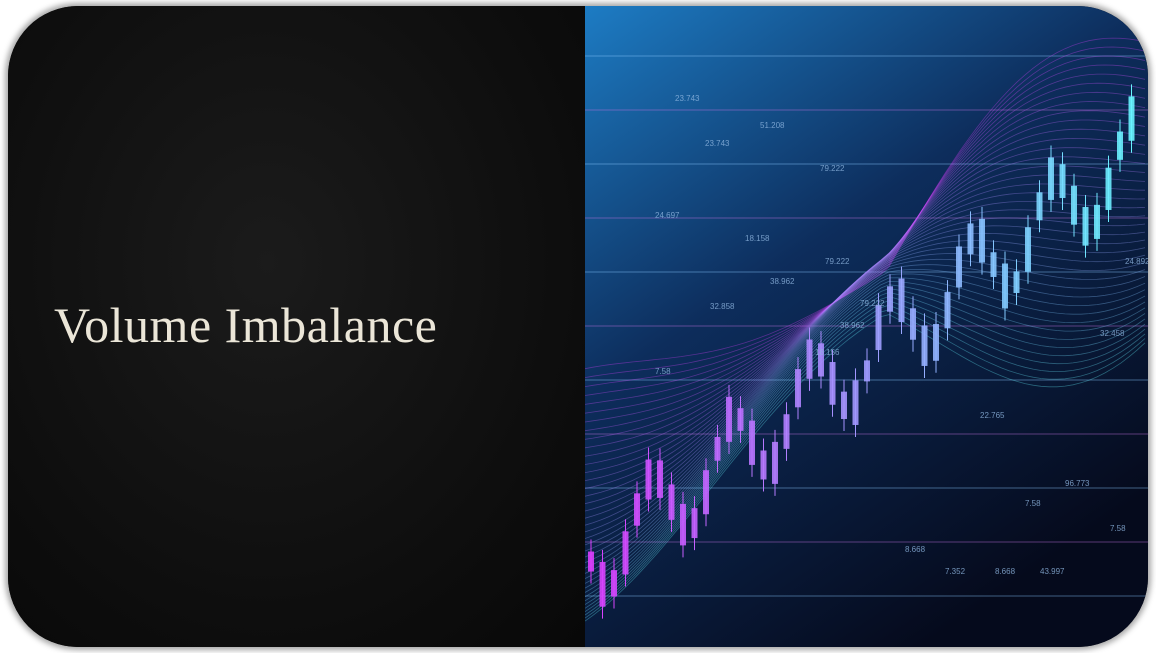 Image resolution: width=1156 pixels, height=653 pixels. I want to click on image-label: 38.962, so click(852, 325).